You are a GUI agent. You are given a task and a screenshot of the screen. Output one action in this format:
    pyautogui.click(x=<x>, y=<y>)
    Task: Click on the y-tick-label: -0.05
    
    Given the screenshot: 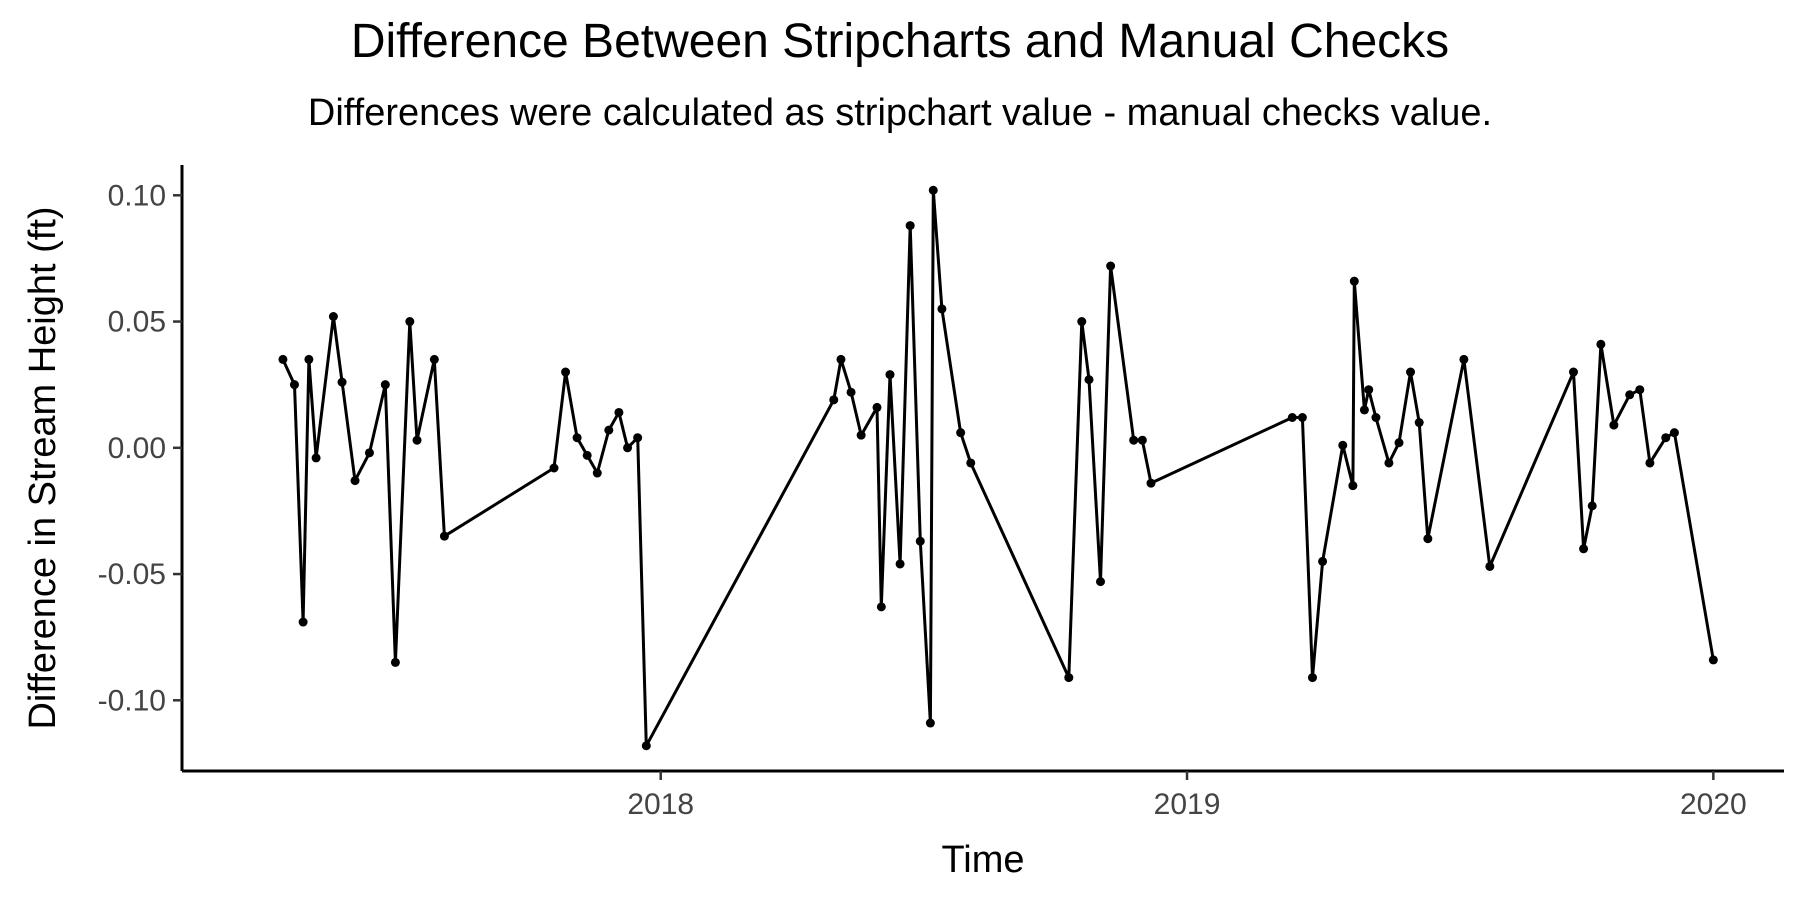 What is the action you would take?
    pyautogui.click(x=132, y=574)
    